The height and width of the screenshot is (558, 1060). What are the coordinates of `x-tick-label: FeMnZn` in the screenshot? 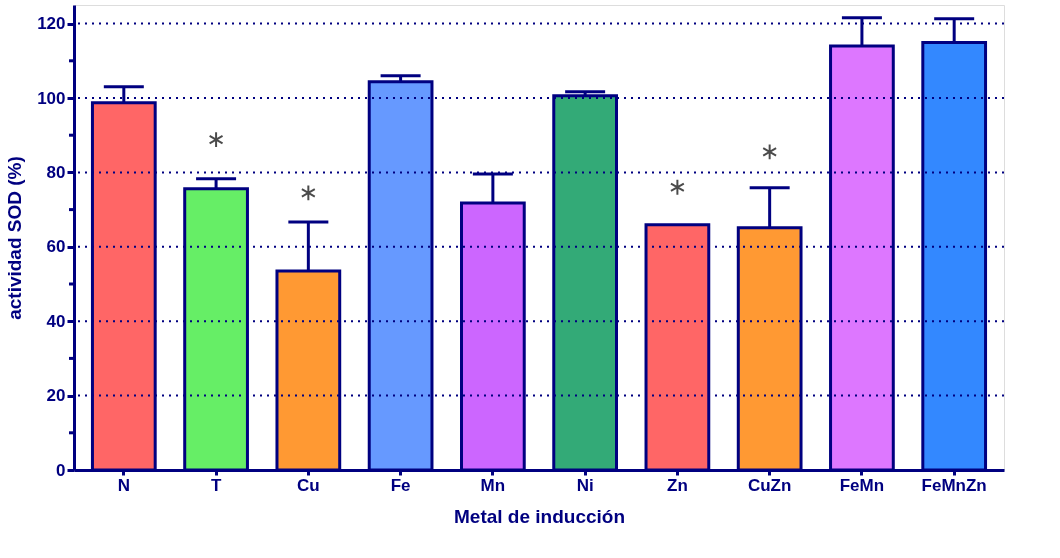 It's located at (954, 485).